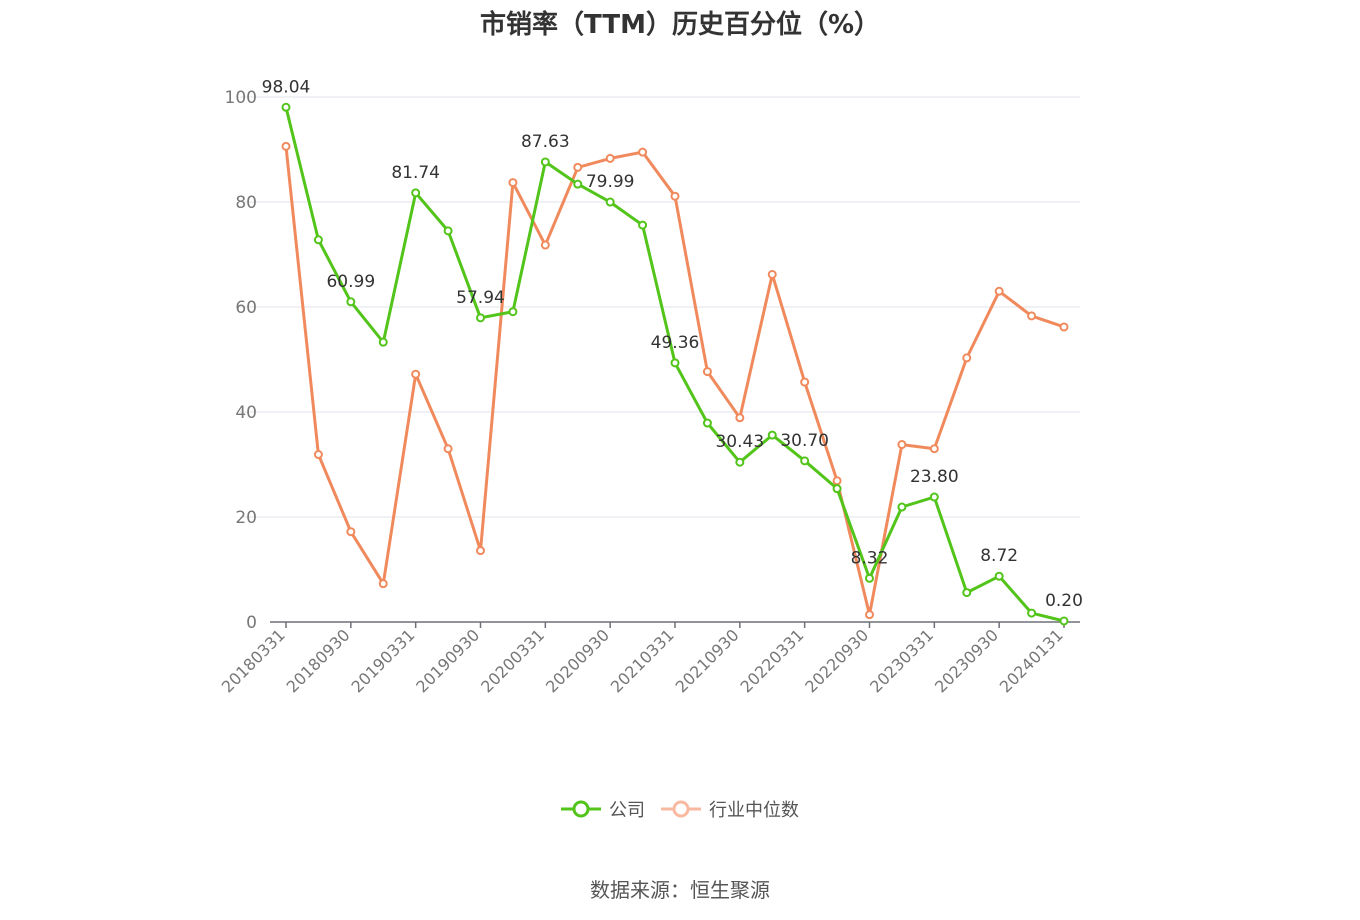  Describe the element at coordinates (675, 343) in the screenshot. I see `data-label: 49.36` at that location.